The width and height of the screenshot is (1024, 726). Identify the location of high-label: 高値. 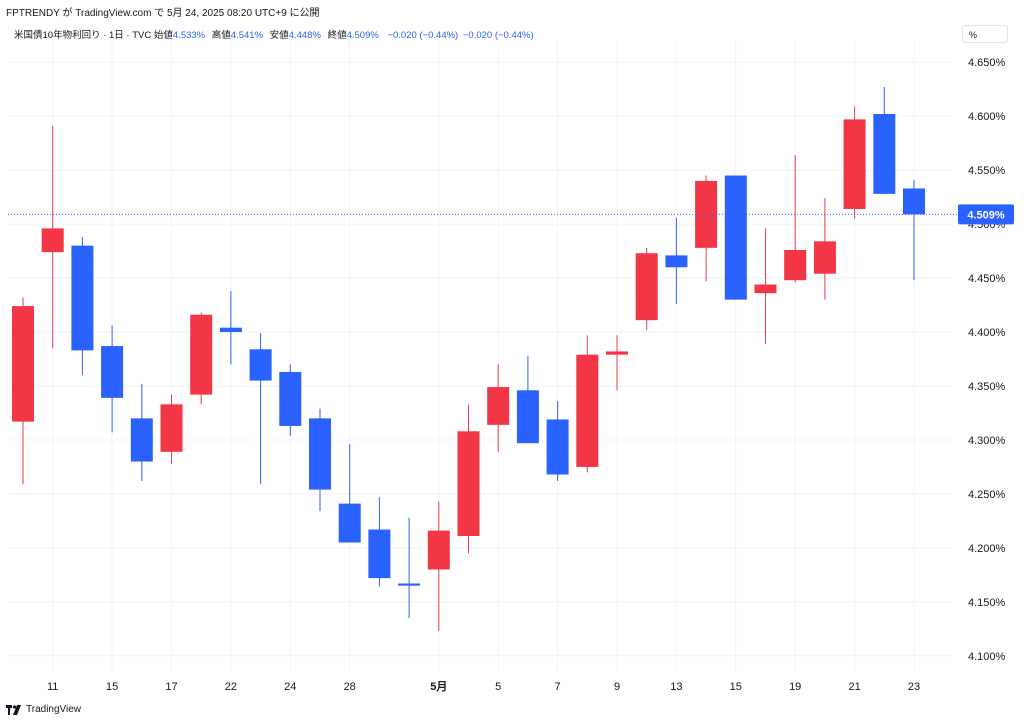
(221, 35).